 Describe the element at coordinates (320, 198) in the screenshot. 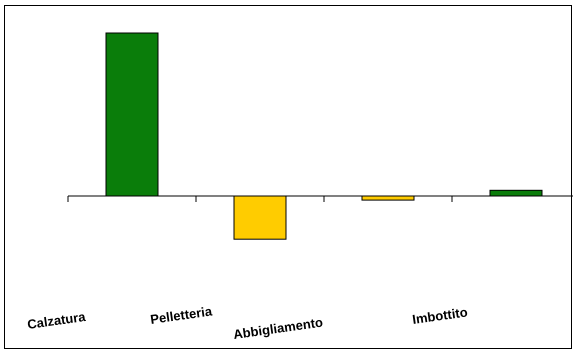

I see `x-axis` at that location.